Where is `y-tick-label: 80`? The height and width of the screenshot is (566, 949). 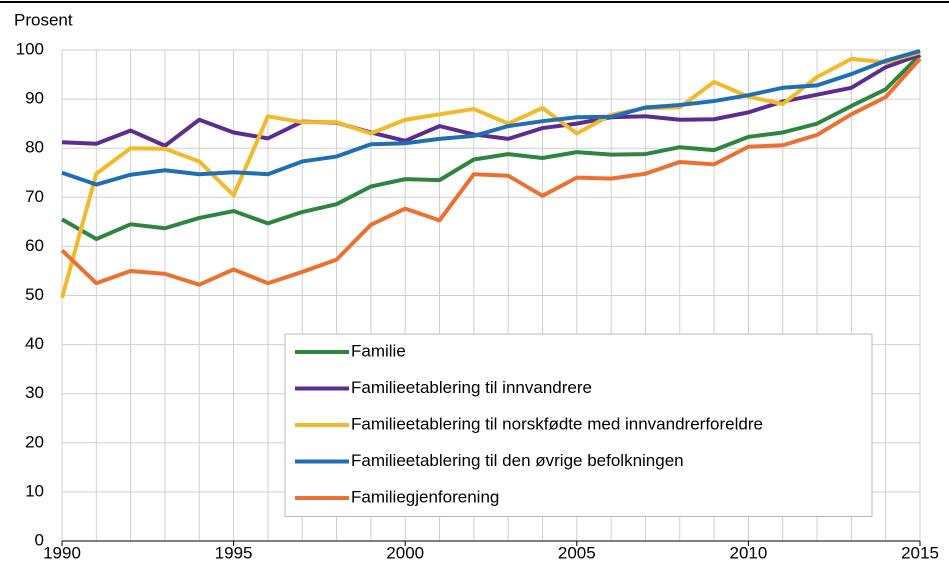
y-tick-label: 80 is located at coordinates (34, 147).